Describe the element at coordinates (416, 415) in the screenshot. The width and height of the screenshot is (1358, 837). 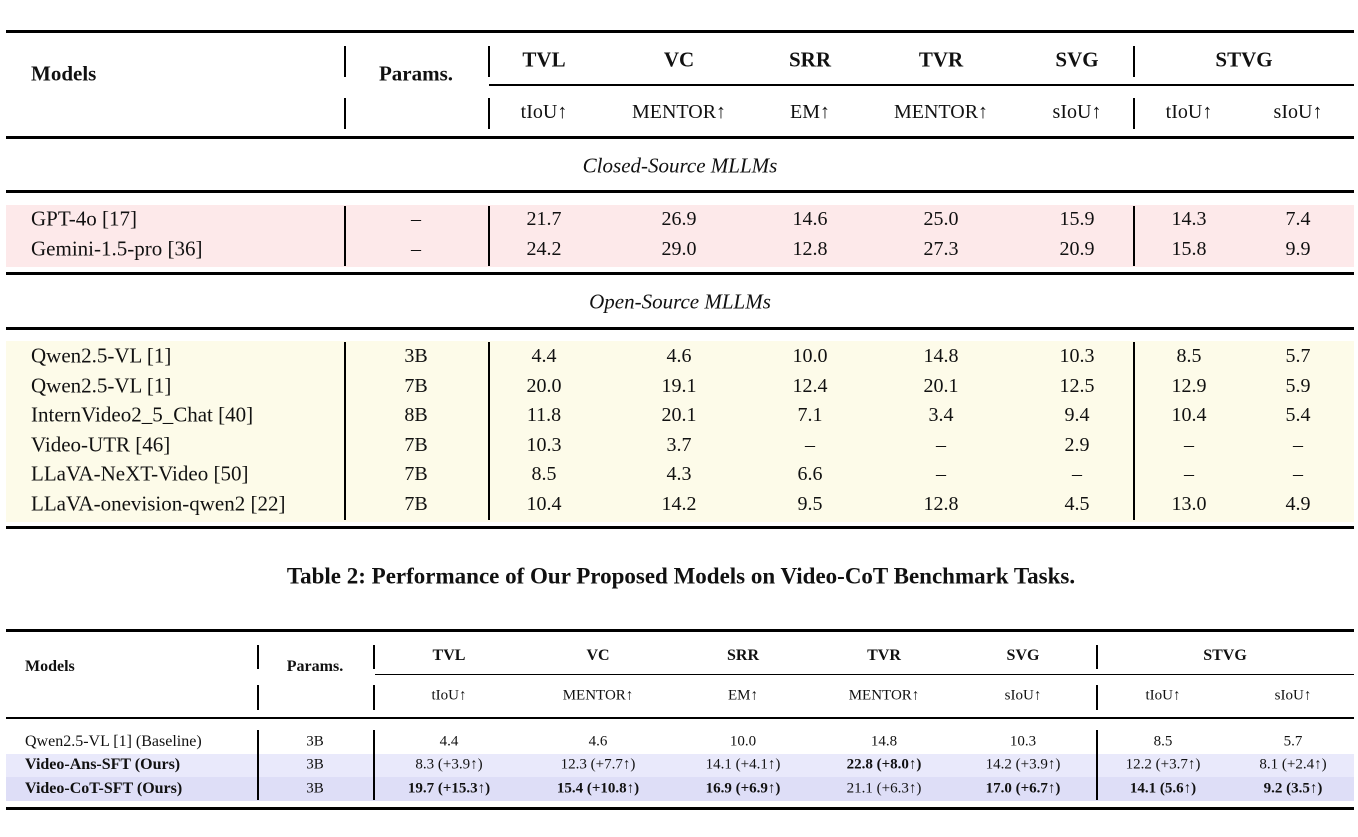
I see `params-cell: 8B` at that location.